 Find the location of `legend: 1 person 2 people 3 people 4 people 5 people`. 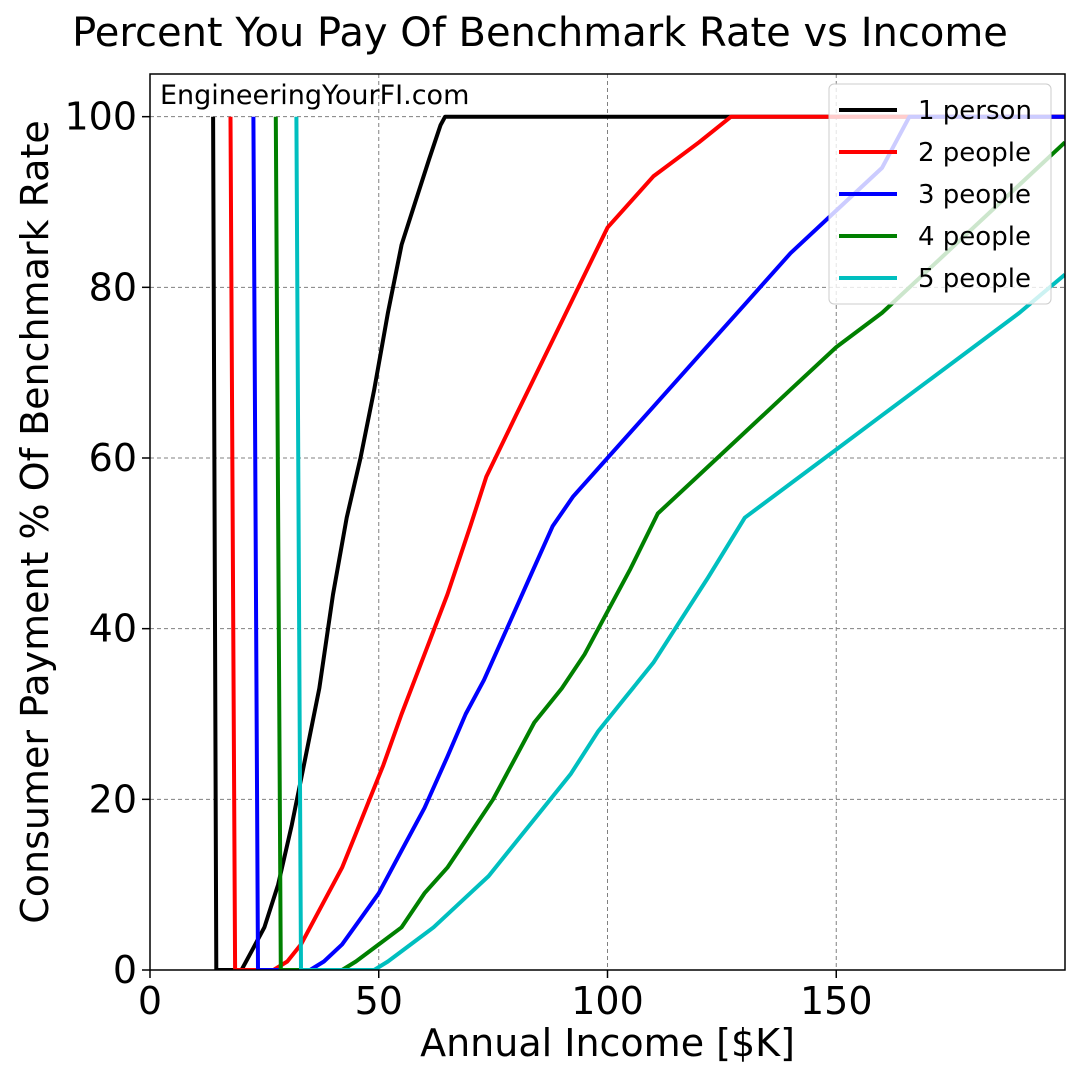

legend: 1 person 2 people 3 people 4 people 5 people is located at coordinates (940, 194).